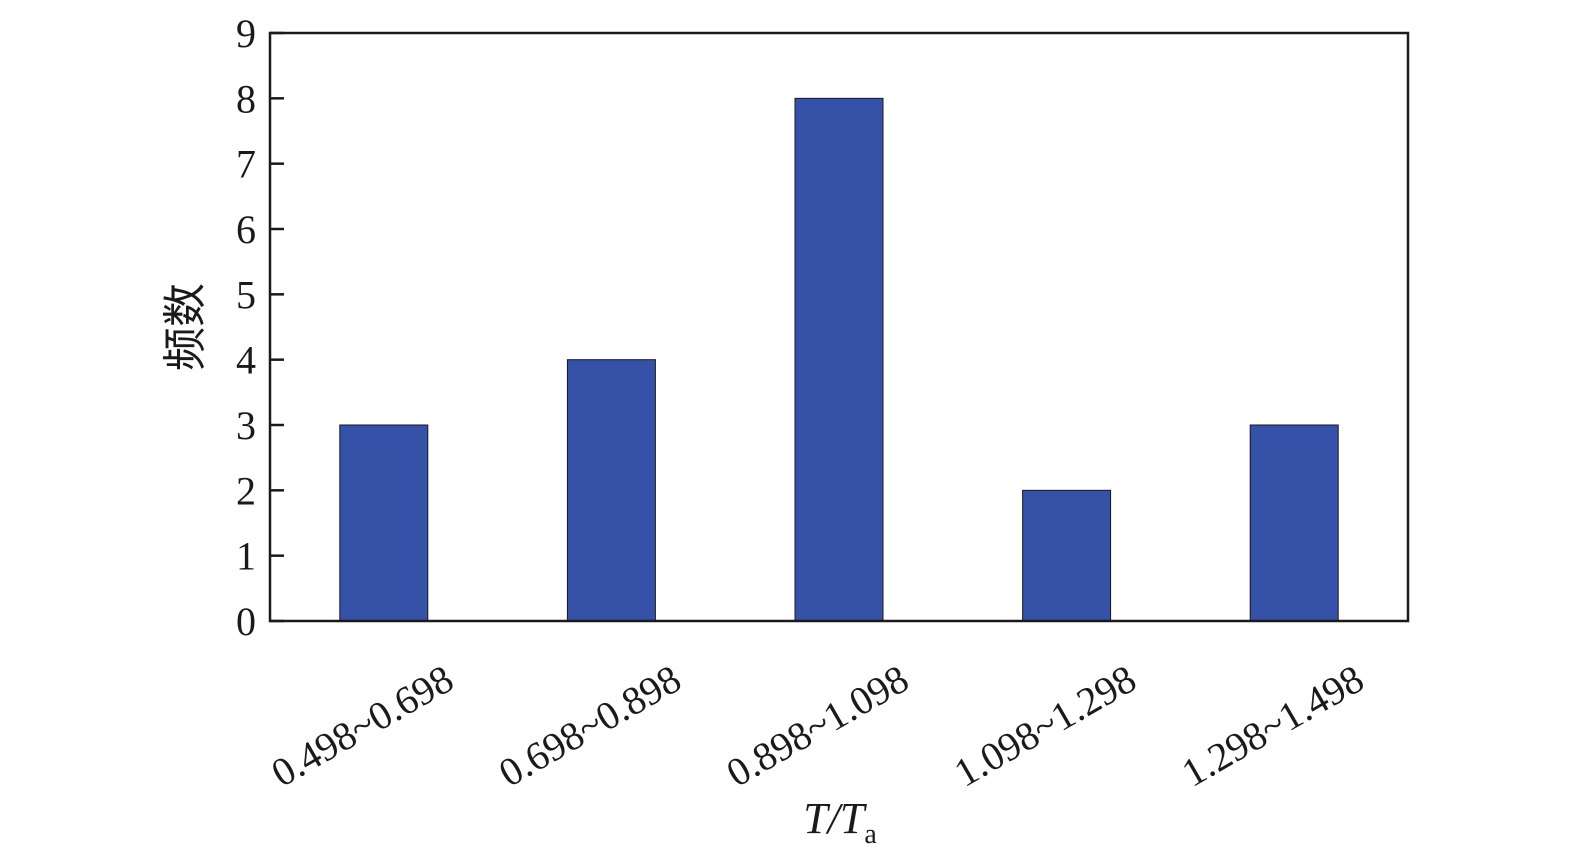 The width and height of the screenshot is (1575, 866). Describe the element at coordinates (835, 818) in the screenshot. I see `x-axis-title-main: T/T` at that location.